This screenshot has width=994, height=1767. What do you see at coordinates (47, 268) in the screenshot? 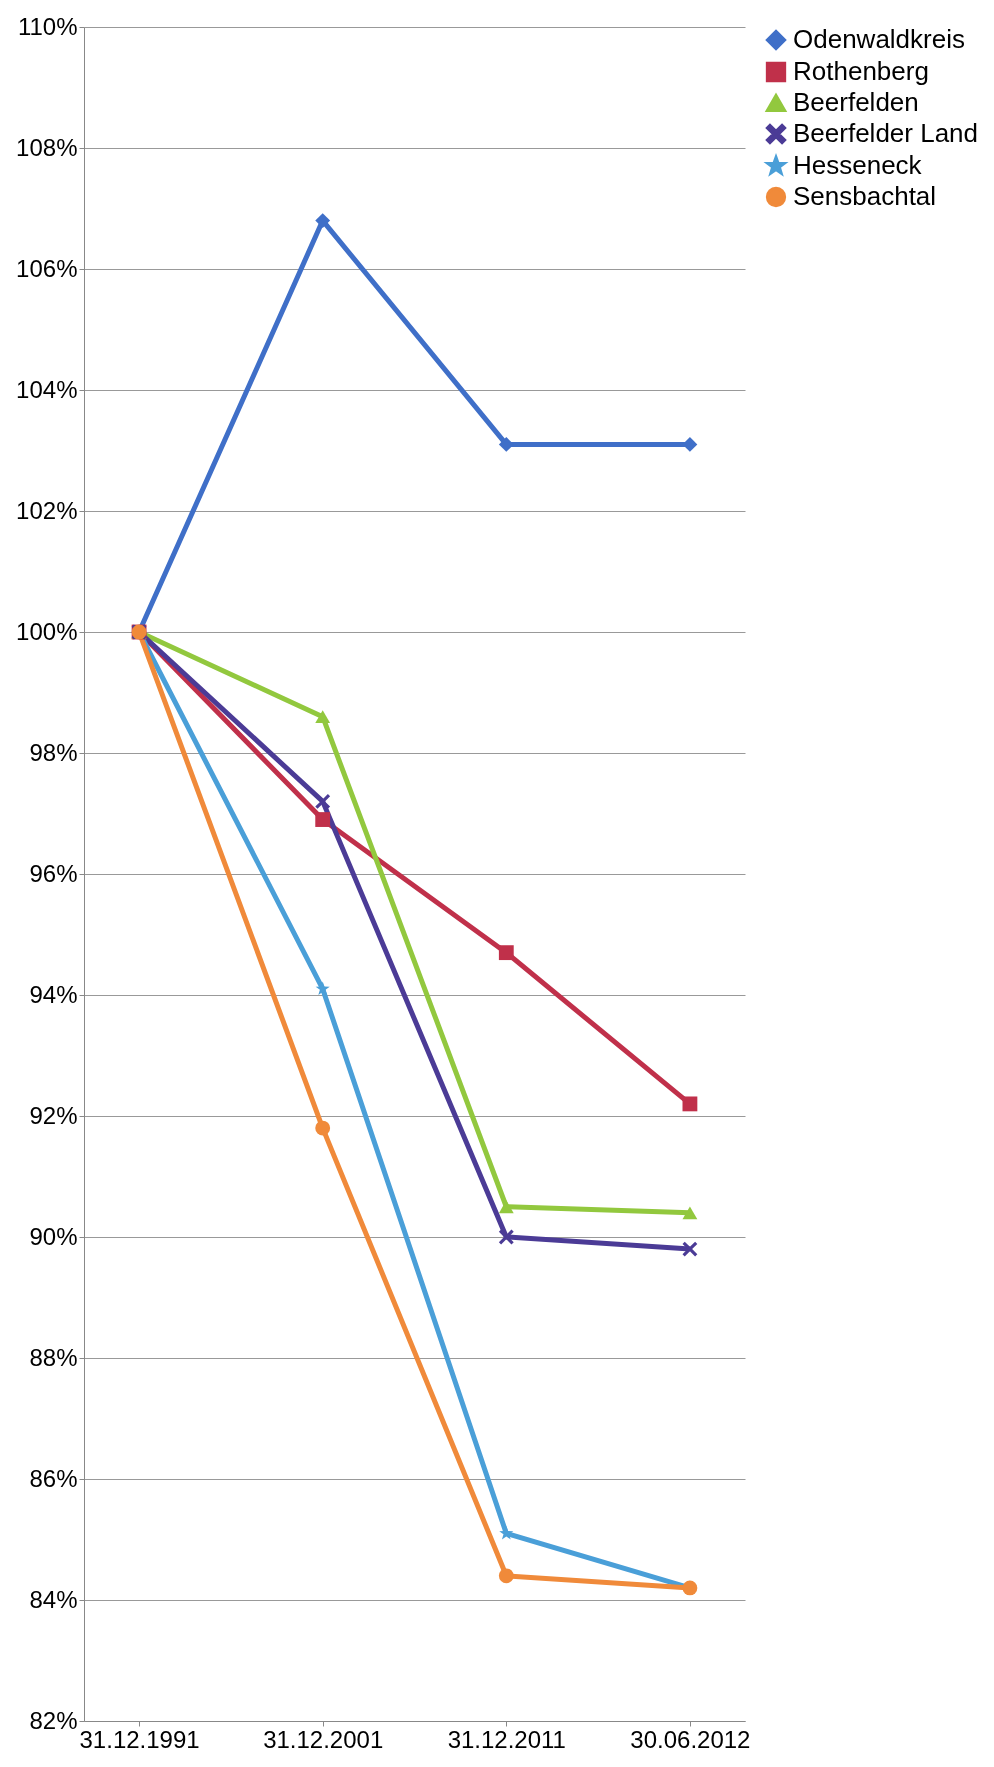
I see `y-tick-label: 106%` at bounding box center [47, 268].